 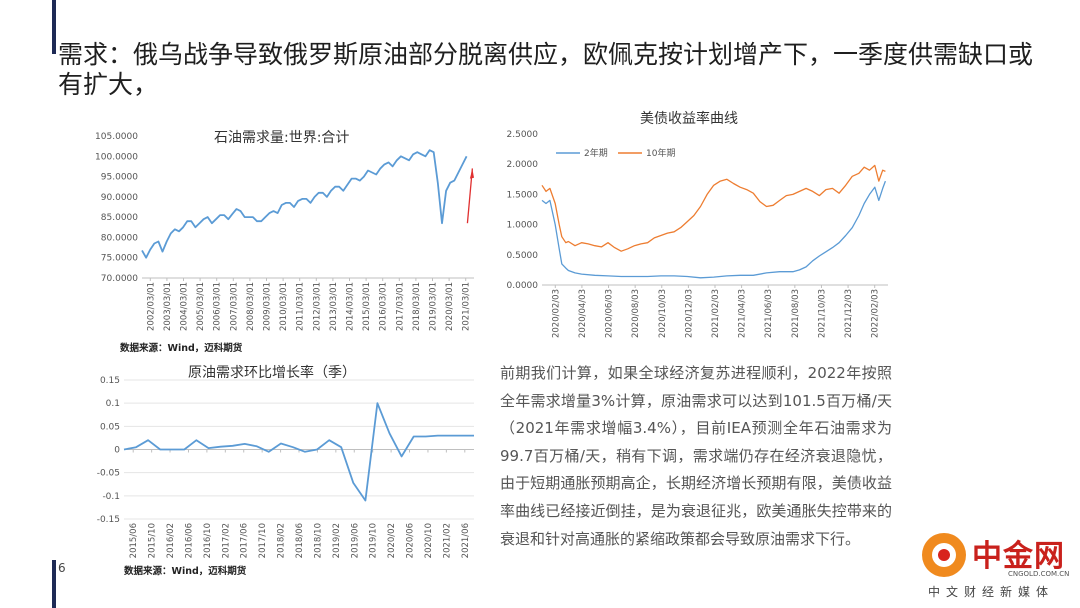 I want to click on y-tick-label: 0.0000, so click(x=523, y=286).